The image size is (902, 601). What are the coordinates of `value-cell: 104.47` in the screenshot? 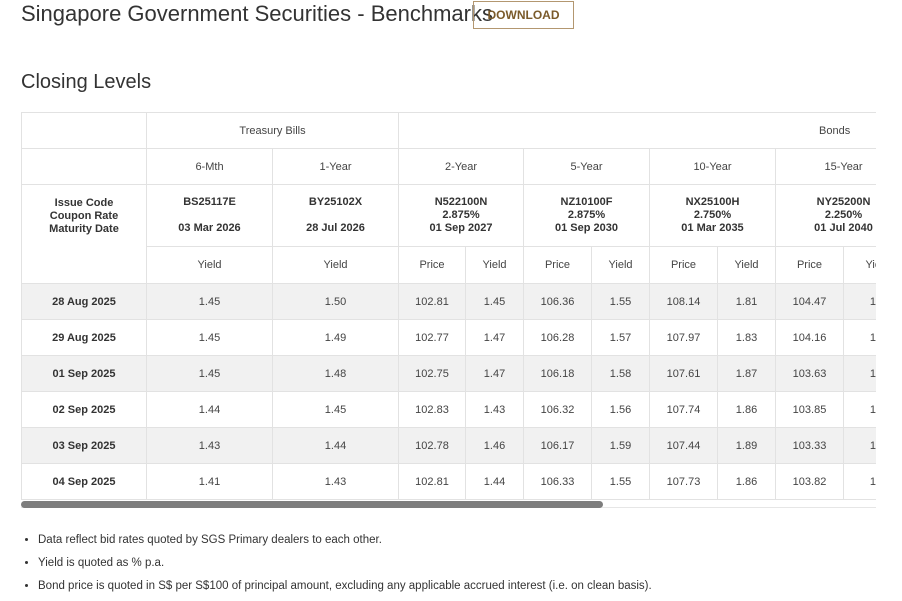 It's located at (809, 301).